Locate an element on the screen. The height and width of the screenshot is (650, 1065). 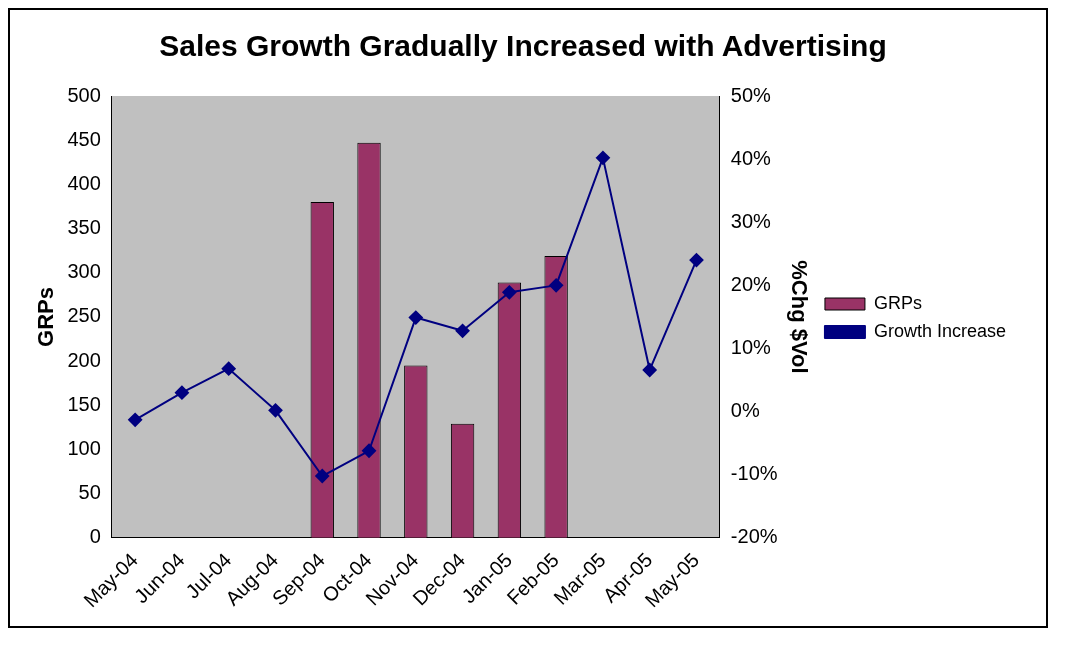
y-tick-label: 200 is located at coordinates (84, 359).